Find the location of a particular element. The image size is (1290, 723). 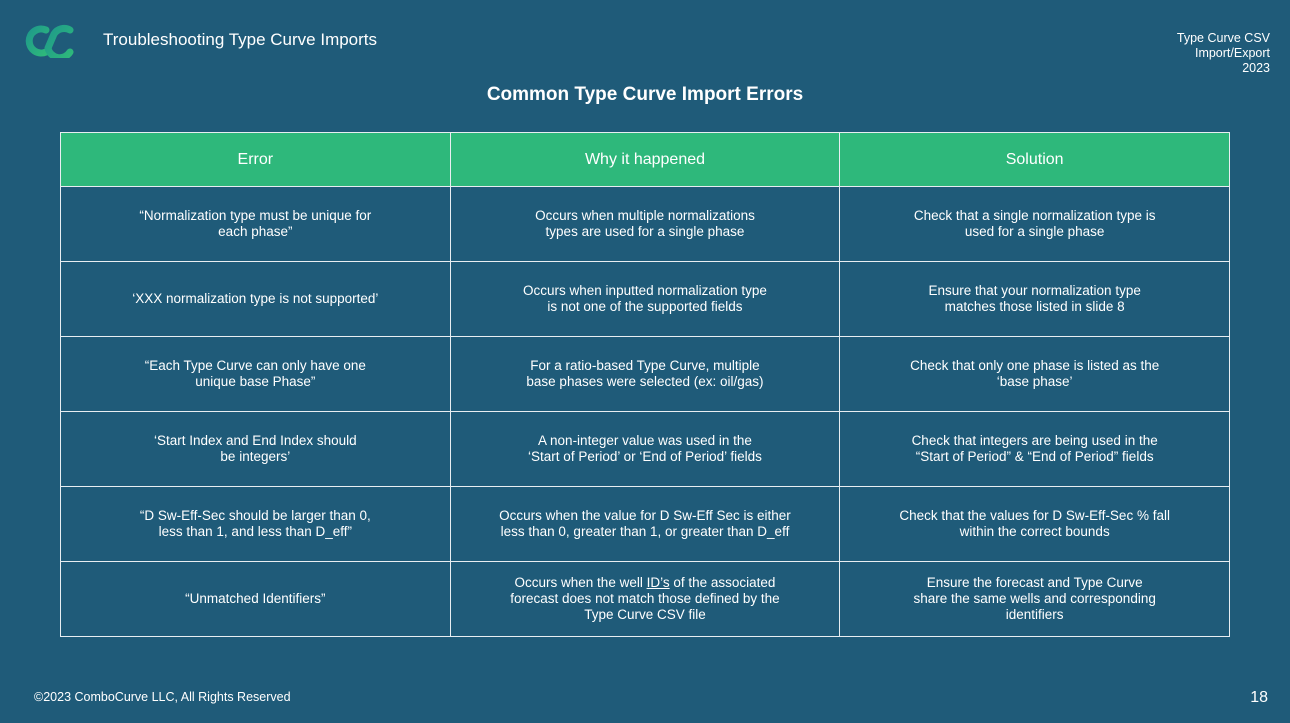

cell-line: within the correct bounds is located at coordinates (1034, 531).